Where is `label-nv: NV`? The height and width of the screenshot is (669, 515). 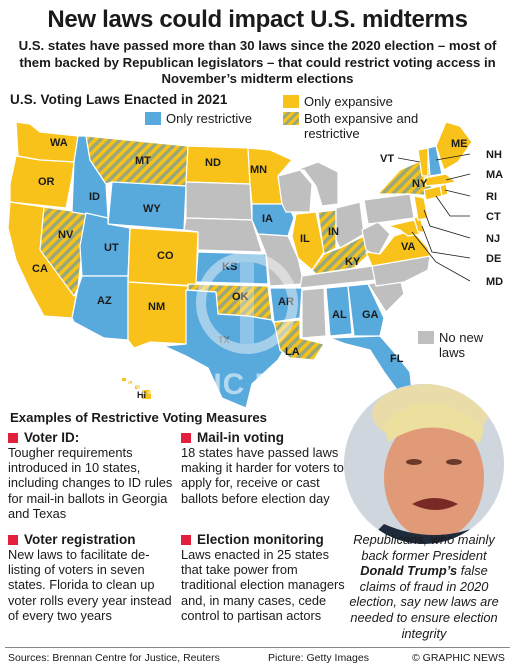 label-nv: NV is located at coordinates (66, 235).